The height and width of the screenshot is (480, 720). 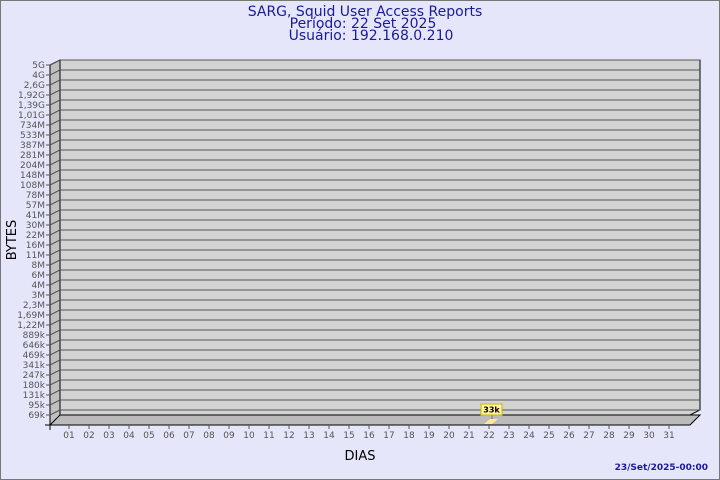 I want to click on x-tick-label: 14, so click(x=329, y=436).